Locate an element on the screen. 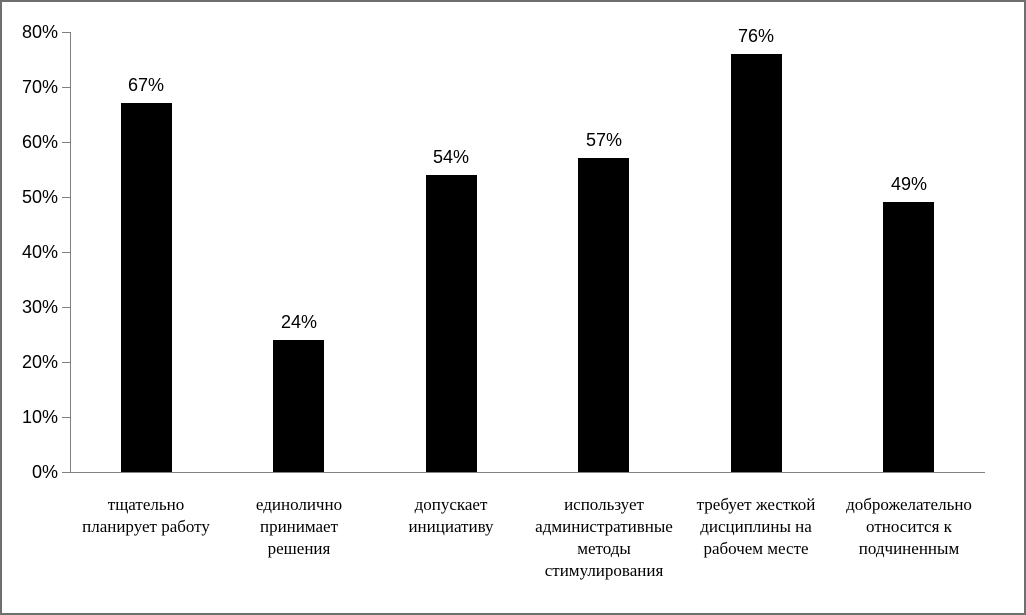 This screenshot has height=615, width=1026. y-axis-tick-label: 70% is located at coordinates (39, 87).